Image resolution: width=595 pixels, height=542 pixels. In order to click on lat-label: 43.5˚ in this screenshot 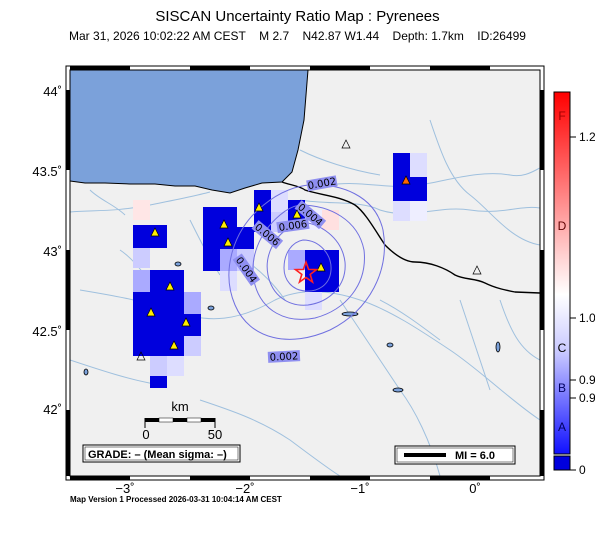, I will do `click(47, 171)`.